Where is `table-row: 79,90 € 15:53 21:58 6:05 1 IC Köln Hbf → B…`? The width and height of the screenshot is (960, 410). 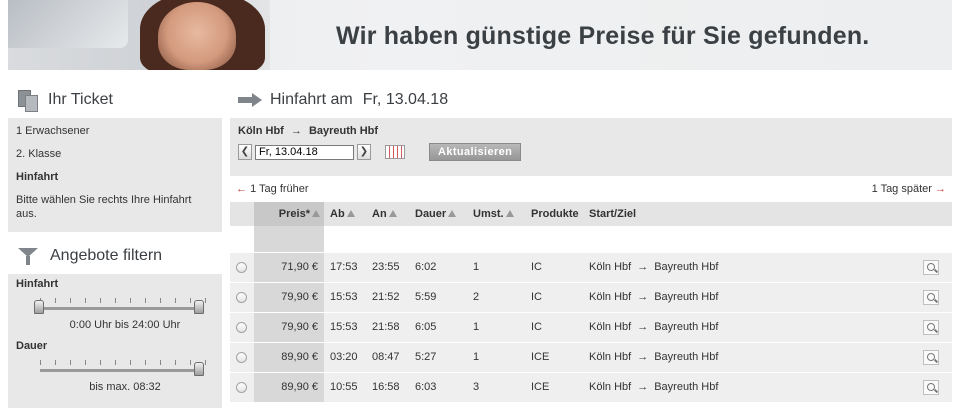
table-row: 79,90 € 15:53 21:58 6:05 1 IC Köln Hbf → B… is located at coordinates (591, 327).